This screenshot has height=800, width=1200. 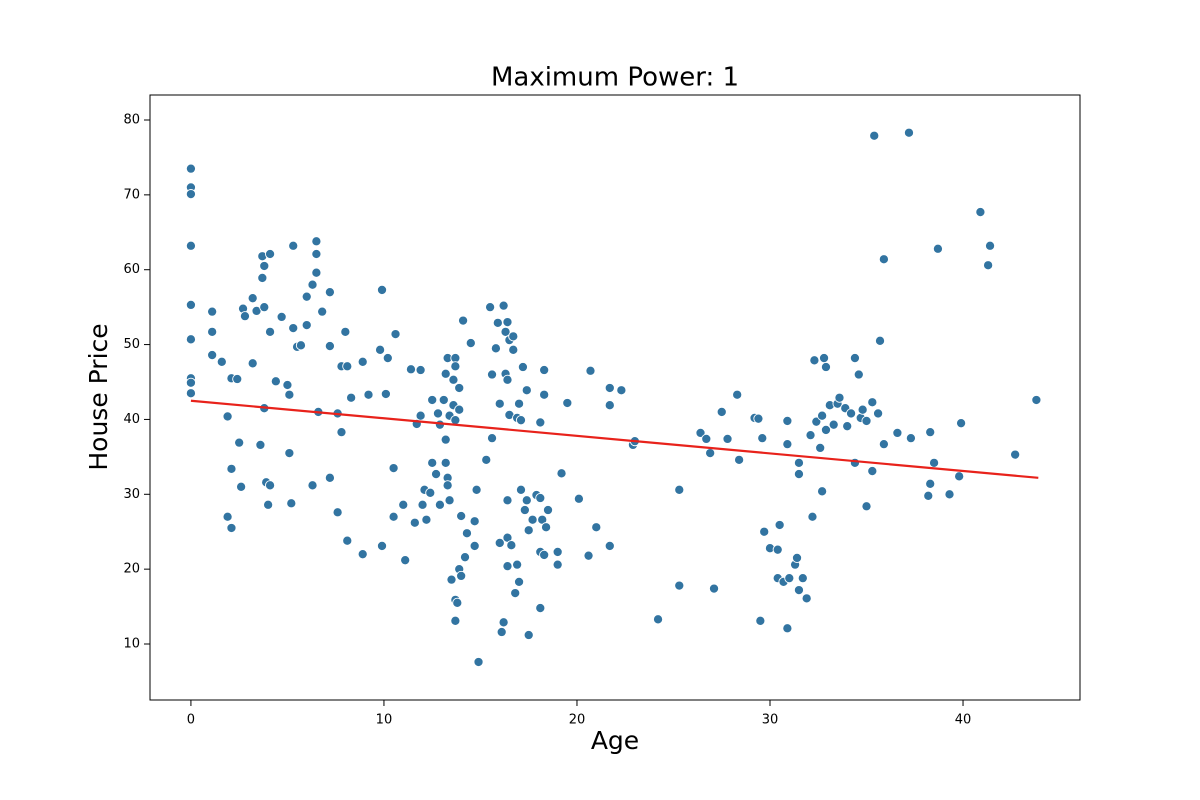 What do you see at coordinates (191, 720) in the screenshot?
I see `x-tick-label: 0` at bounding box center [191, 720].